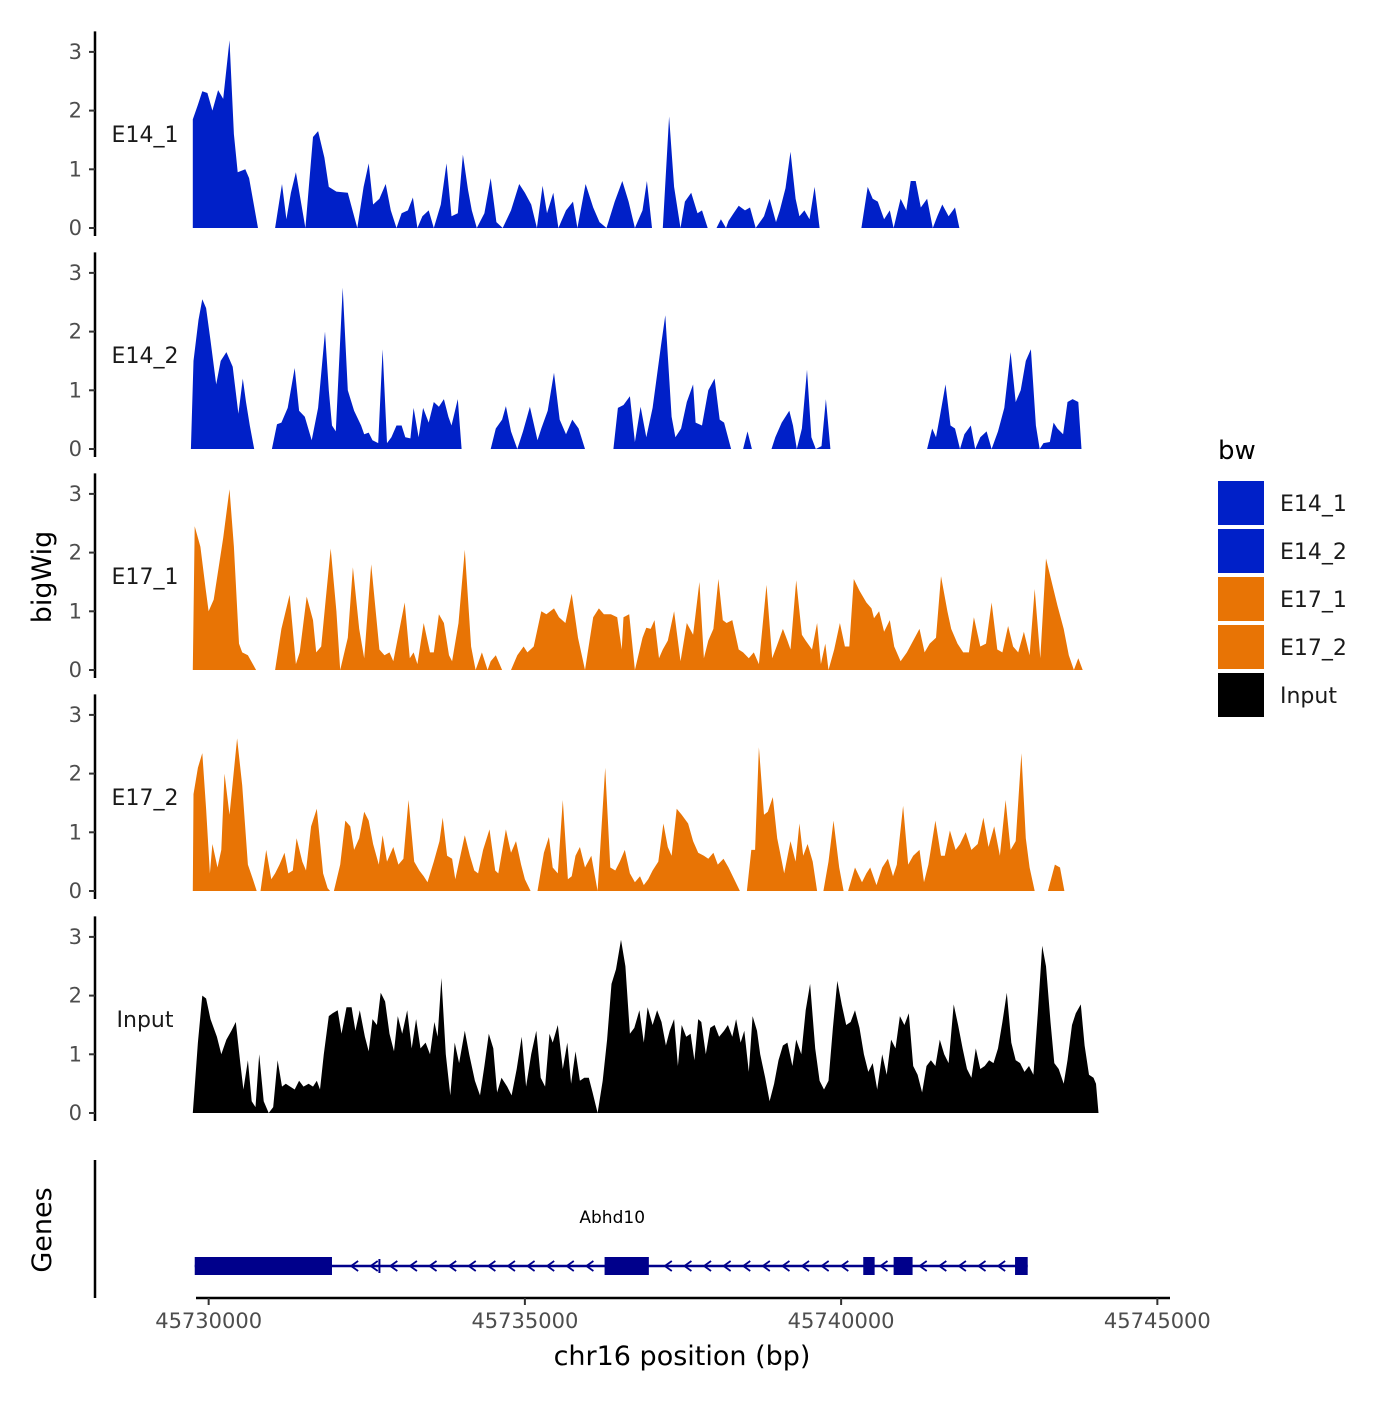 The width and height of the screenshot is (1400, 1405). Describe the element at coordinates (145, 356) in the screenshot. I see `track-label-e14-2: E14_2` at that location.